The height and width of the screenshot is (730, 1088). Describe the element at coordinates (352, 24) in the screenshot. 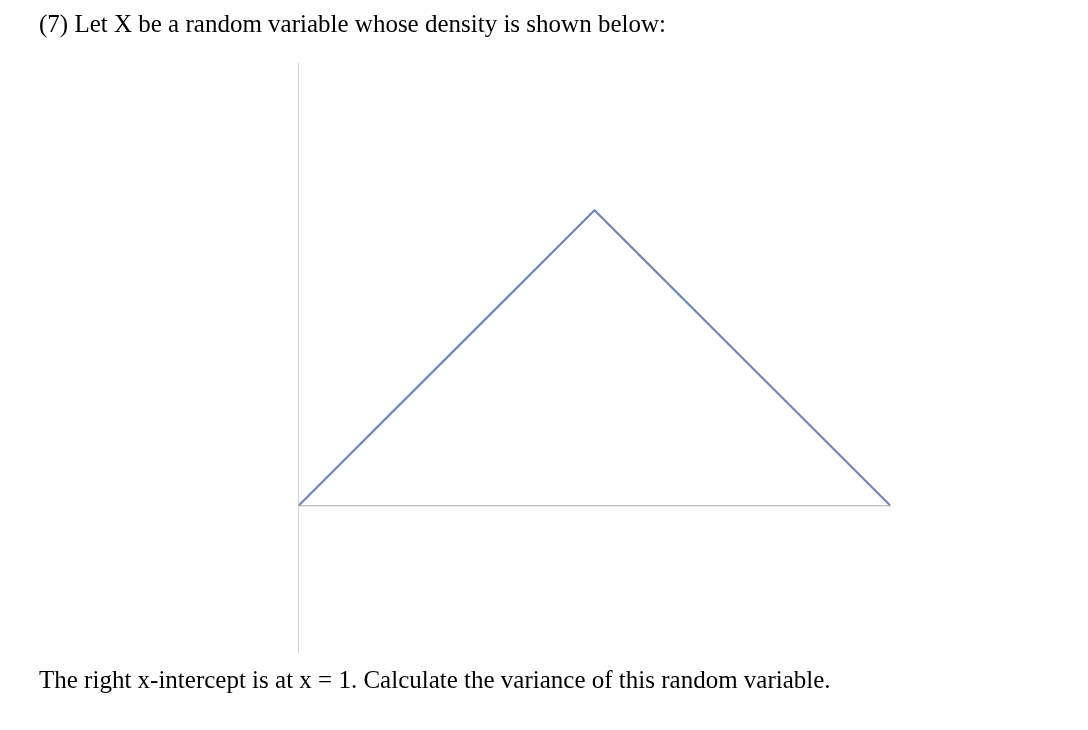

I see `chart-title: (7) Let X be a random variable whose density is shown below:` at that location.